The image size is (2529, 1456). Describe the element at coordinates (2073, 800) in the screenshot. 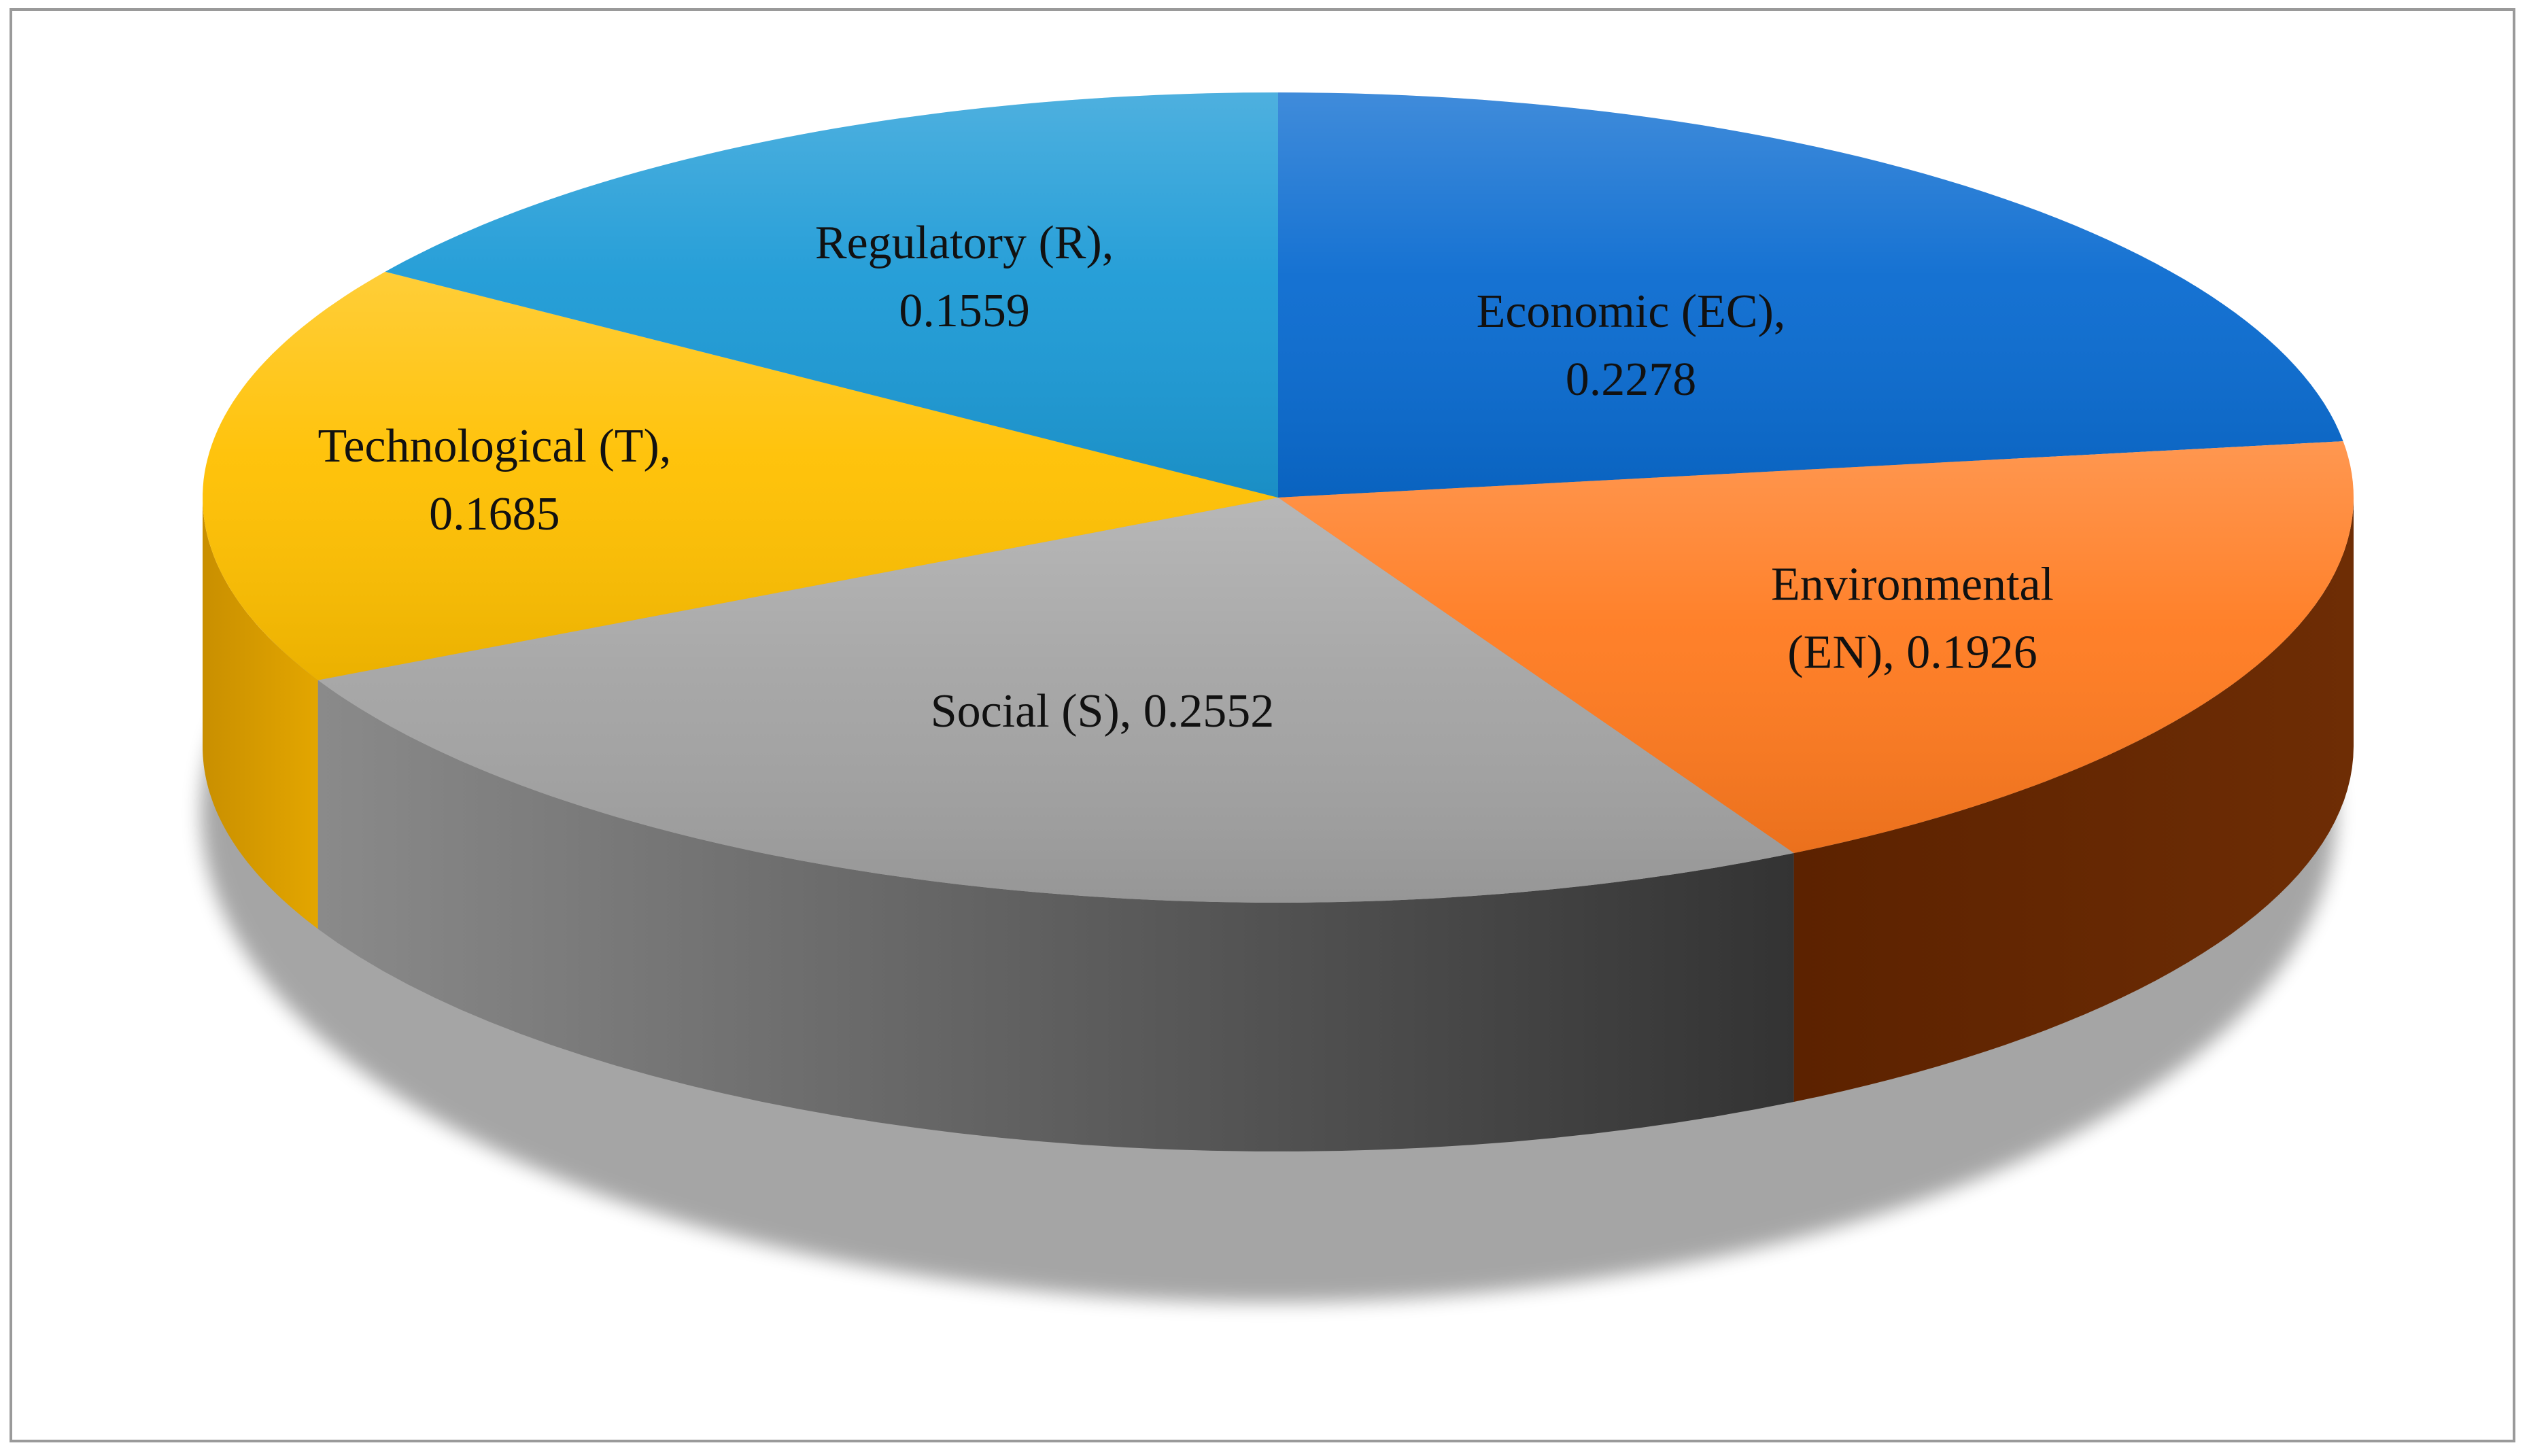

I see `pie-side-environmental` at that location.